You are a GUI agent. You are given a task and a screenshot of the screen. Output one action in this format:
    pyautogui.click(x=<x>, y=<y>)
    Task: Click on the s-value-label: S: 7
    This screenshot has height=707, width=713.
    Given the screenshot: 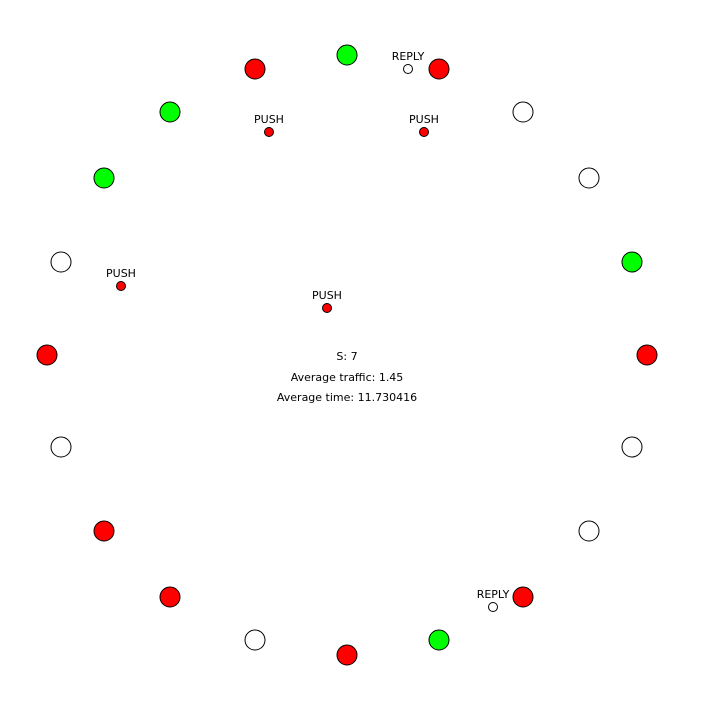 What is the action you would take?
    pyautogui.click(x=347, y=356)
    